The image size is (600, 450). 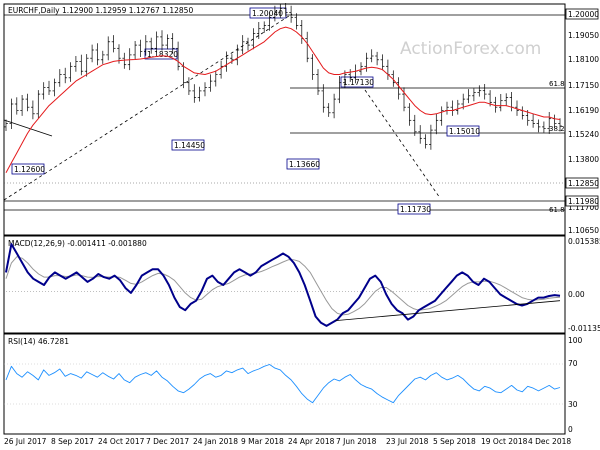 What do you see at coordinates (583, 159) in the screenshot?
I see `price-y-tick: 1.13800` at bounding box center [583, 159].